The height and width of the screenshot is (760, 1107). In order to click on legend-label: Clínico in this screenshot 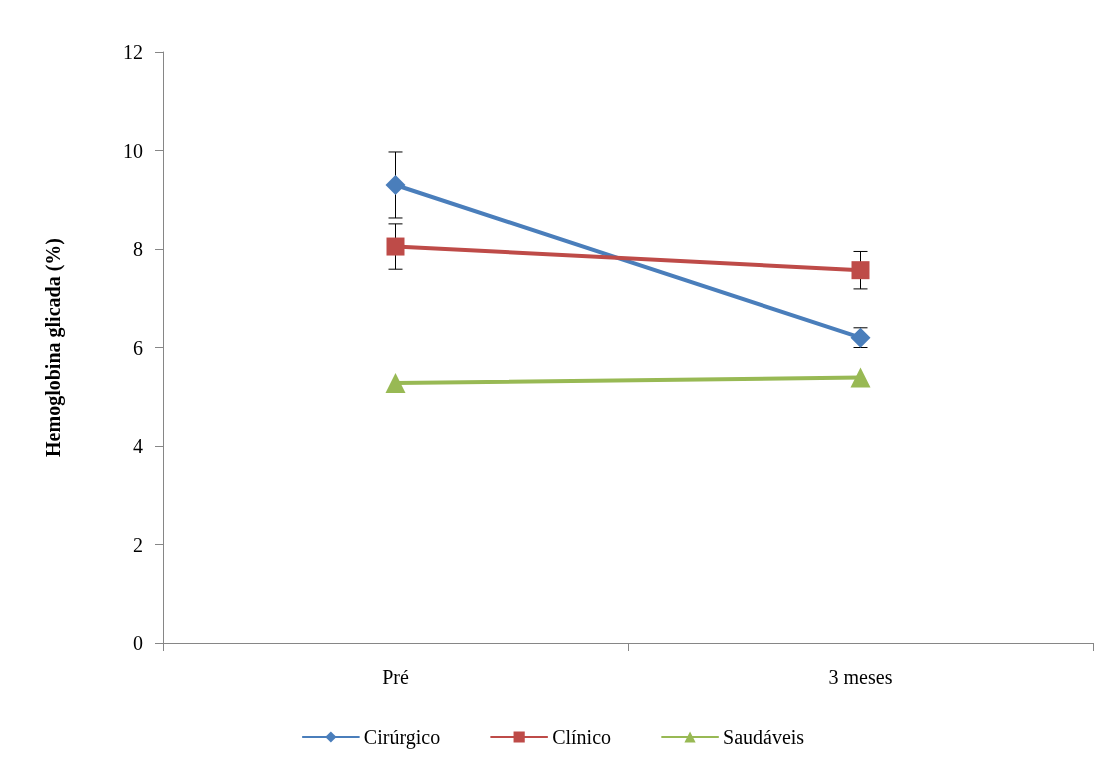, I will do `click(582, 737)`.